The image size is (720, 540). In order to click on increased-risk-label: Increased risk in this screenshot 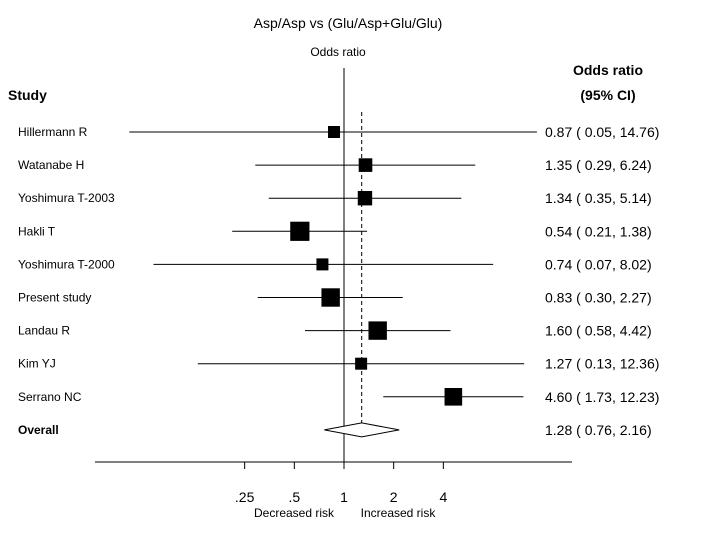, I will do `click(399, 513)`.